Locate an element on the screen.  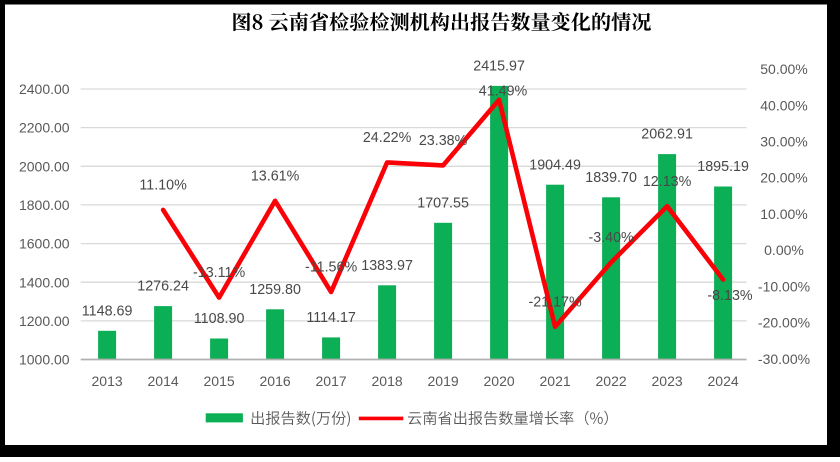
svg-text: 11.10% is located at coordinates (163, 186).